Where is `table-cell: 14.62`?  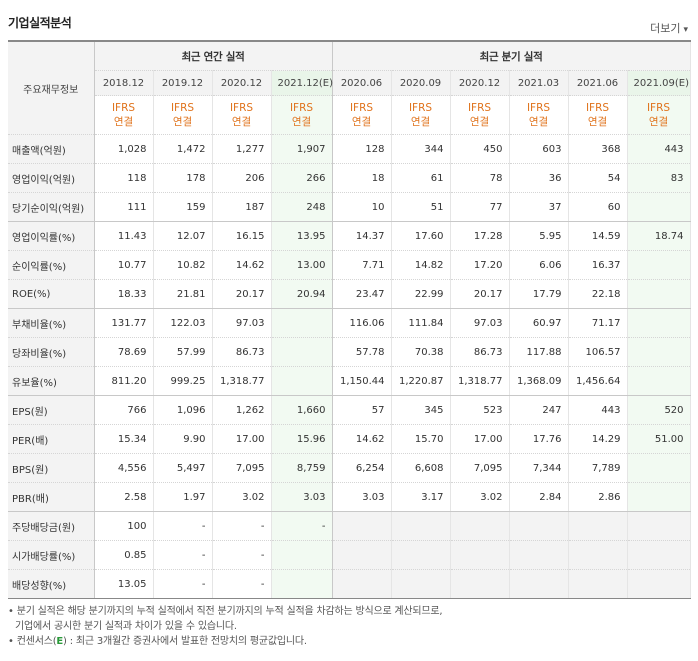 table-cell: 14.62 is located at coordinates (242, 265).